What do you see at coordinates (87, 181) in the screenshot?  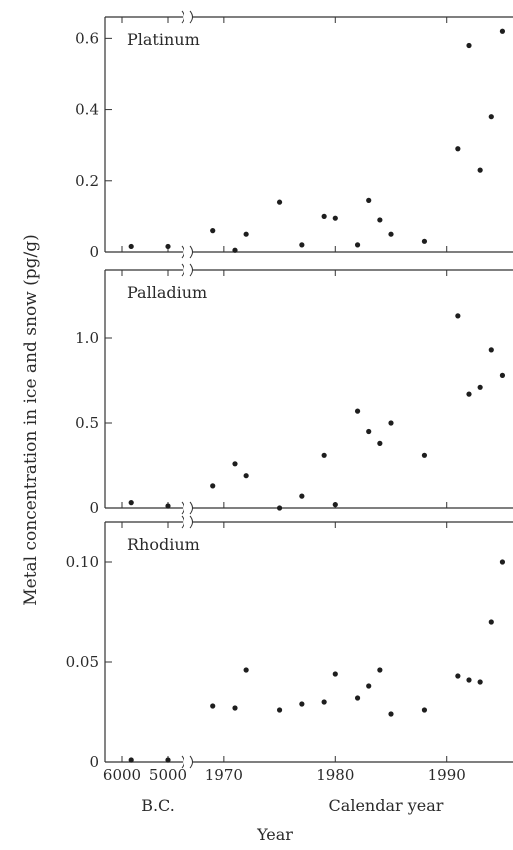 I see `y-tick-label: 0.2` at bounding box center [87, 181].